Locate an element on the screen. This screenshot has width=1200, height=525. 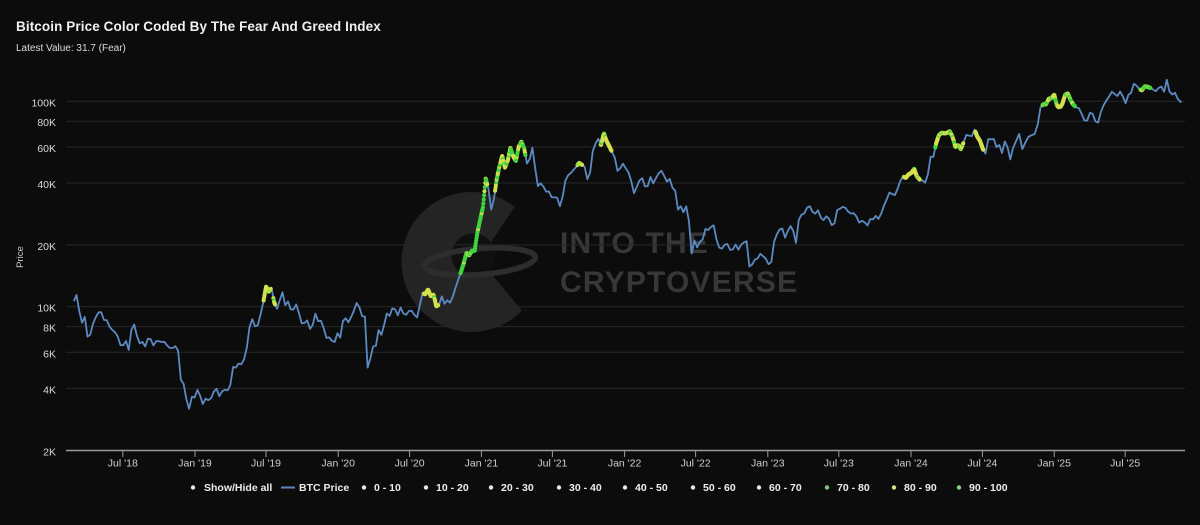
svg-text: BTC Price is located at coordinates (324, 488).